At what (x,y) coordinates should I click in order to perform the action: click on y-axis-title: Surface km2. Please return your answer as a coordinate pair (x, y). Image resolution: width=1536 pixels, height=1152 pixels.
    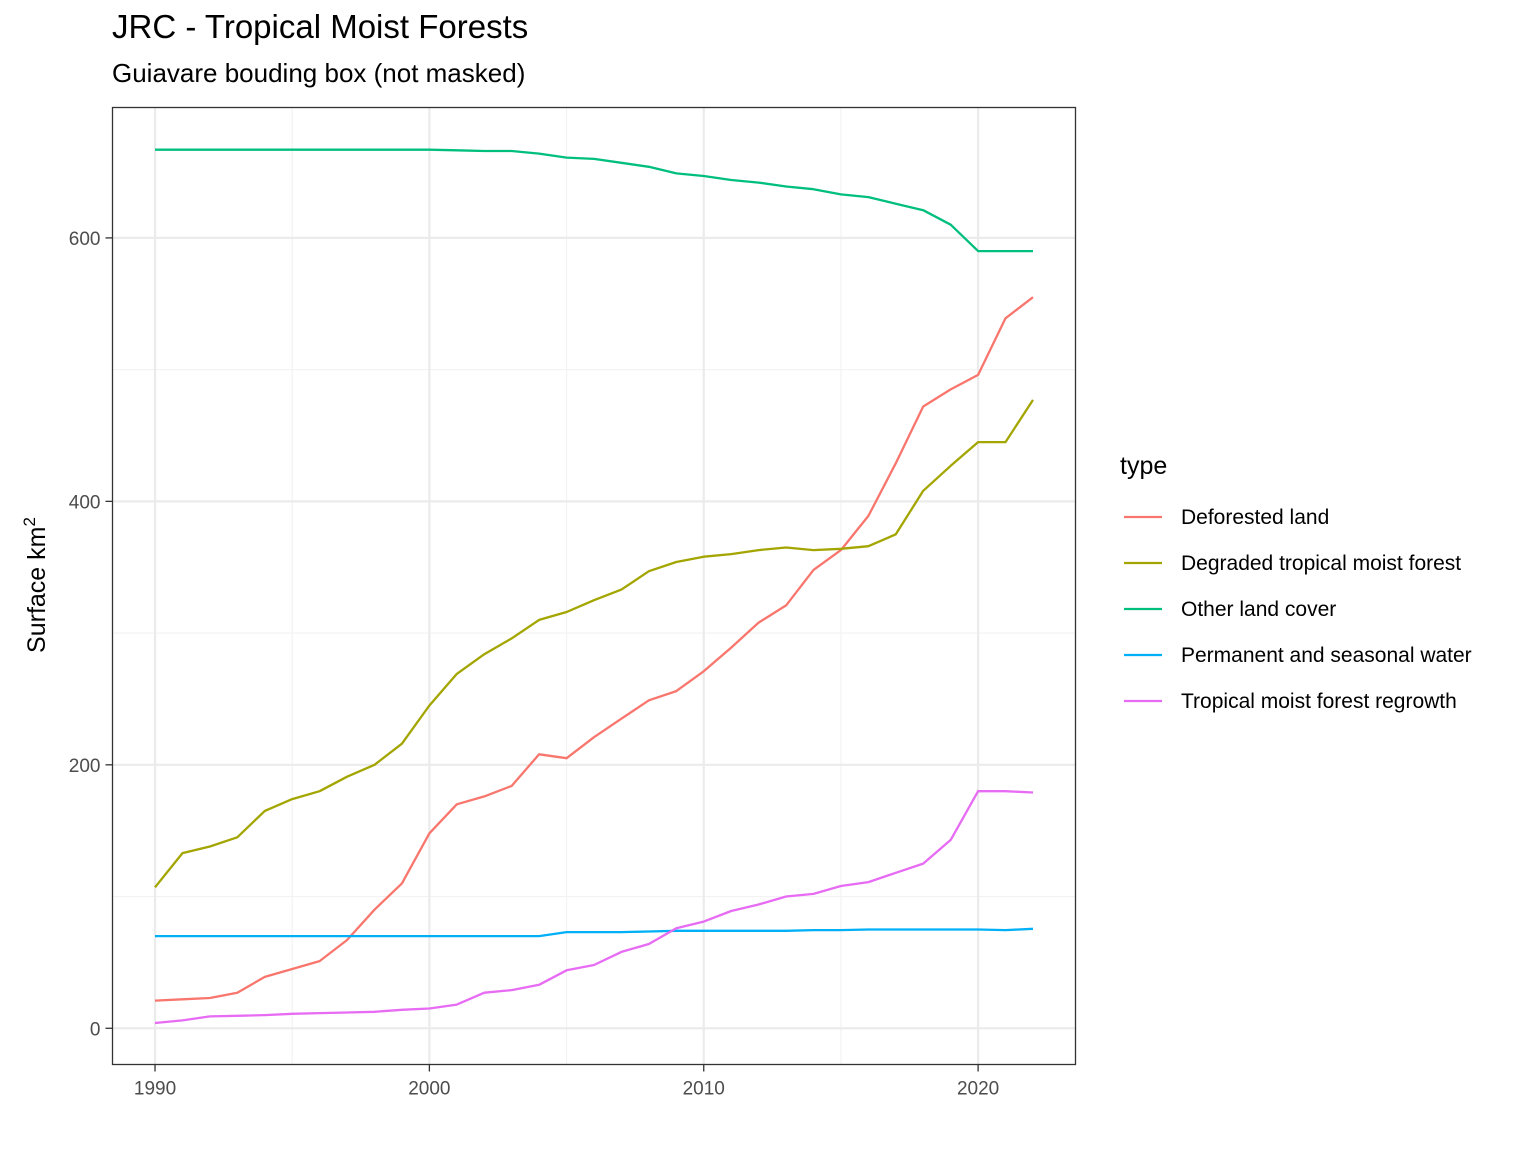
    Looking at the image, I should click on (35, 585).